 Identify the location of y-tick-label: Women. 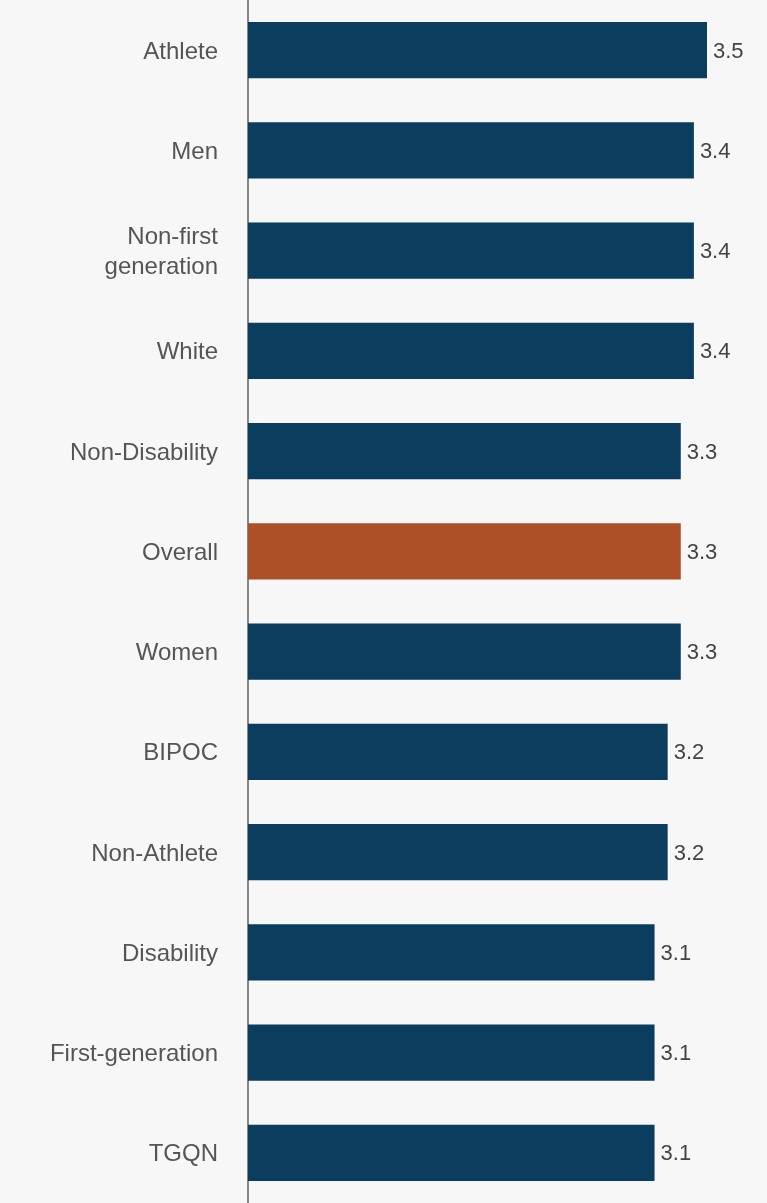
(176, 652).